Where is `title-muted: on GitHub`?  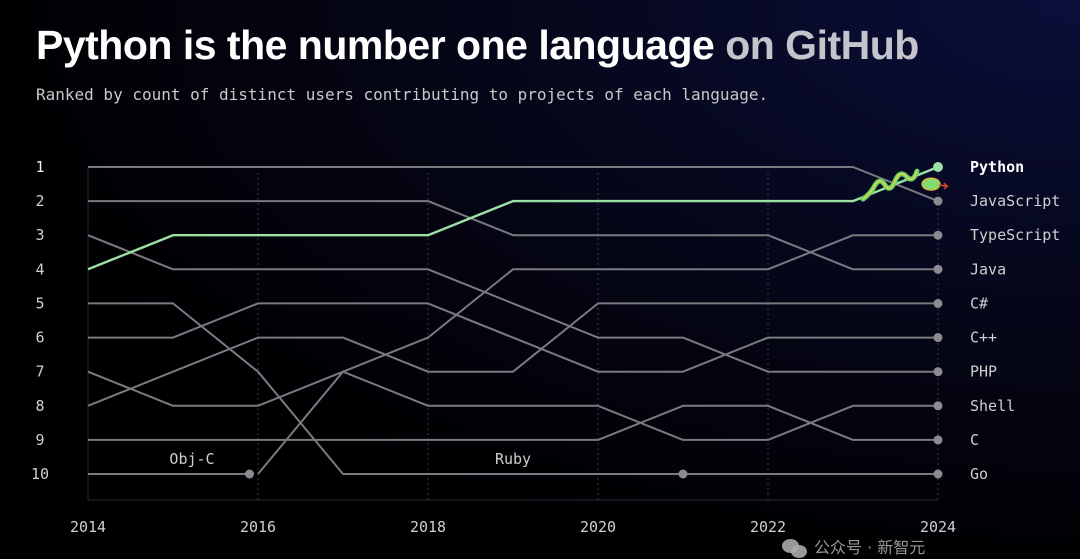
title-muted: on GitHub is located at coordinates (822, 45).